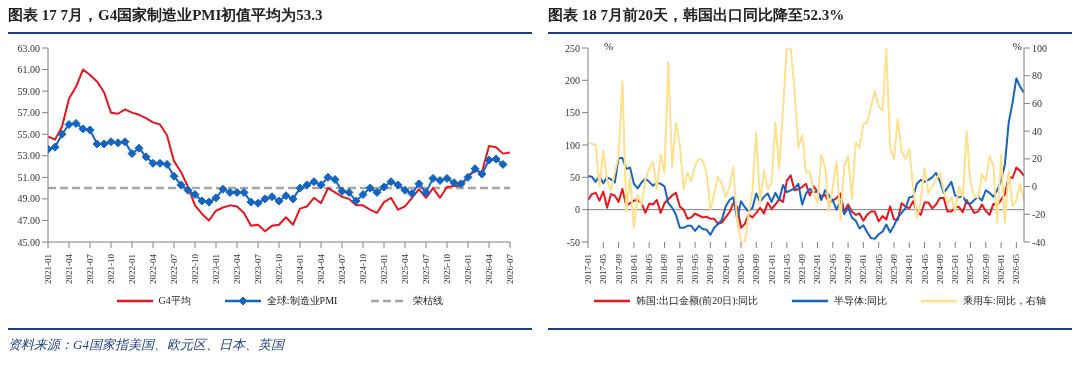 This screenshot has width=1080, height=366. I want to click on y-tick-label: 61.00, so click(28, 70).